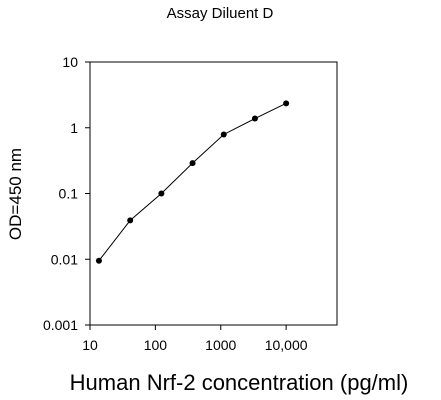  What do you see at coordinates (60, 325) in the screenshot?
I see `y-tick-label-4: 0.001` at bounding box center [60, 325].